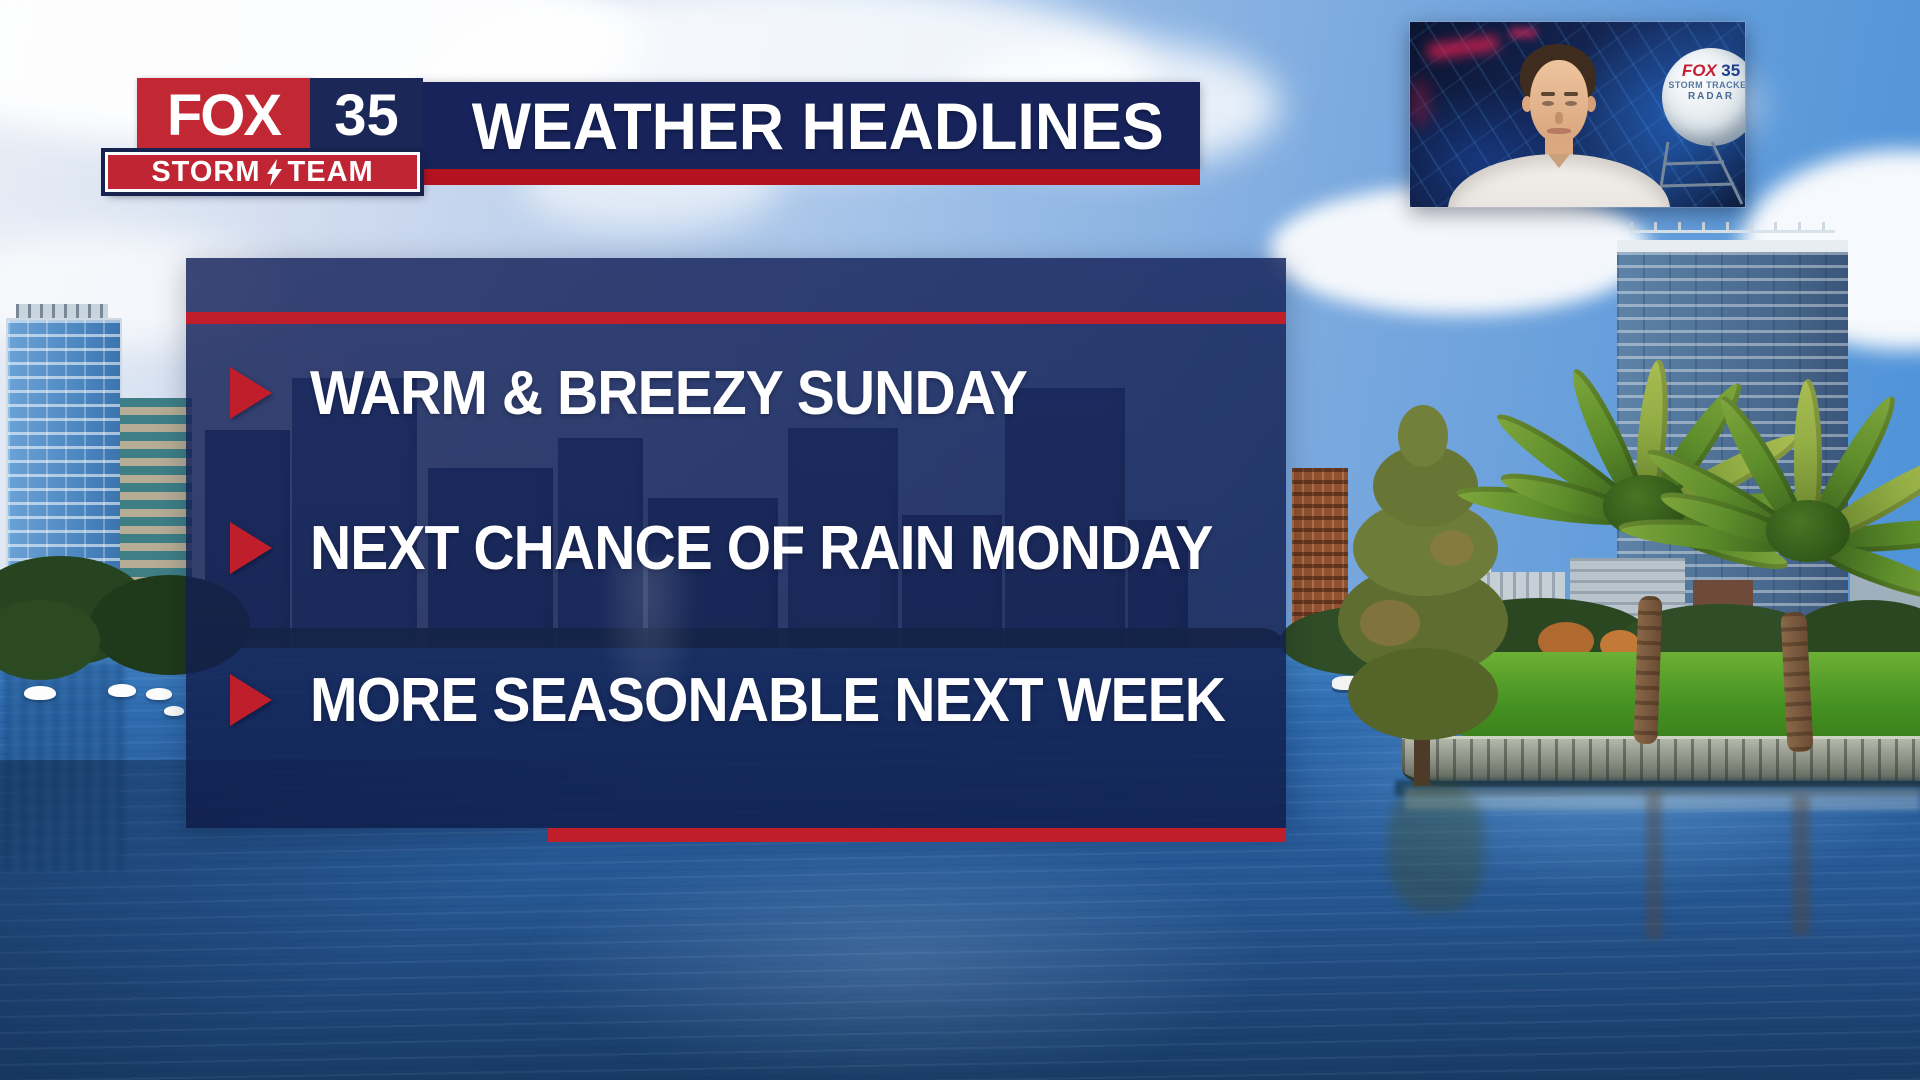 This screenshot has width=1920, height=1080. I want to click on cypress-trunk, so click(1422, 757).